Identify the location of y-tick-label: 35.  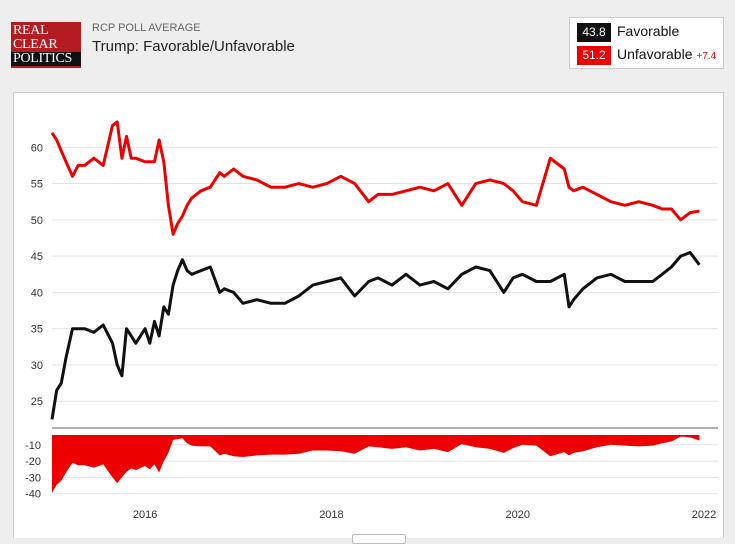
(37, 330).